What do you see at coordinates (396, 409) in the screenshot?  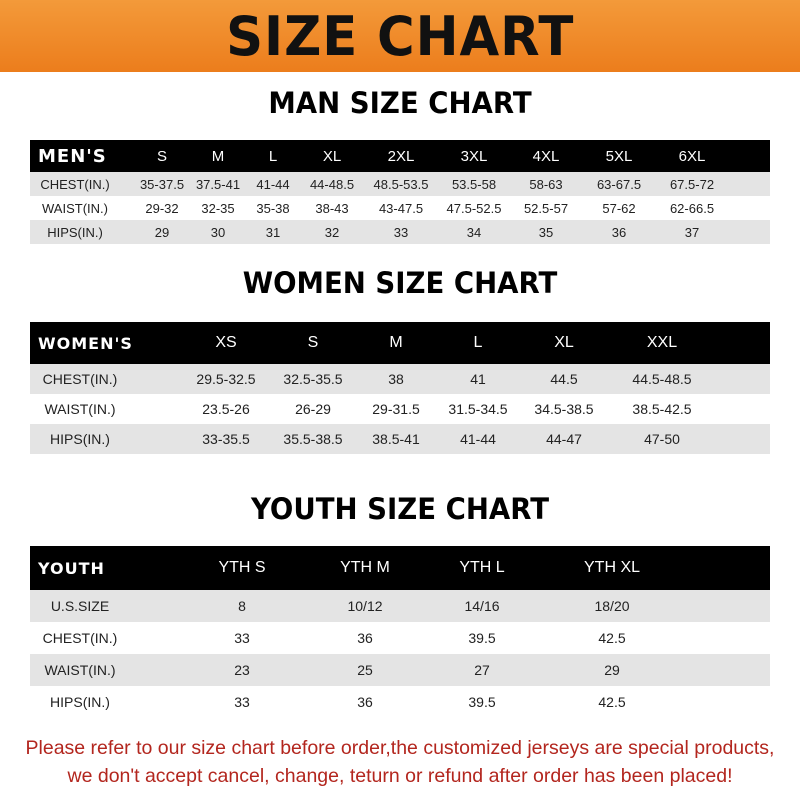 I see `size-value: 29-31.5` at bounding box center [396, 409].